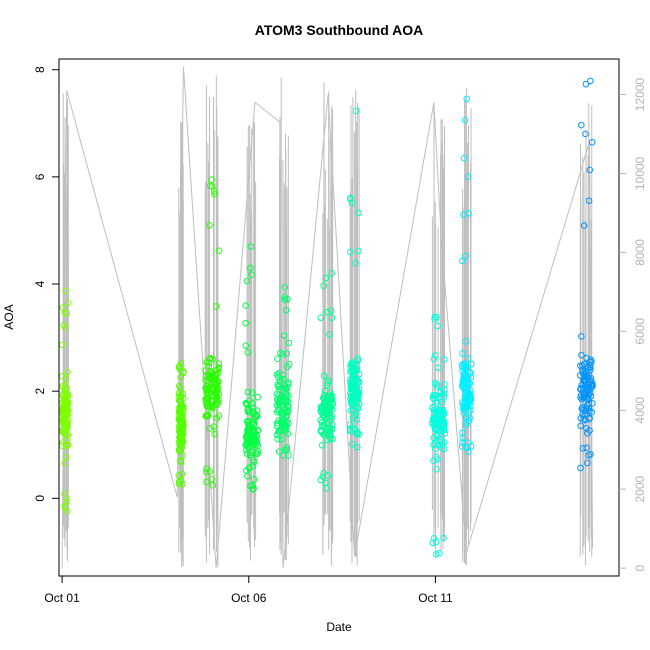  Describe the element at coordinates (62, 598) in the screenshot. I see `x-tick-label: Oct 01` at that location.